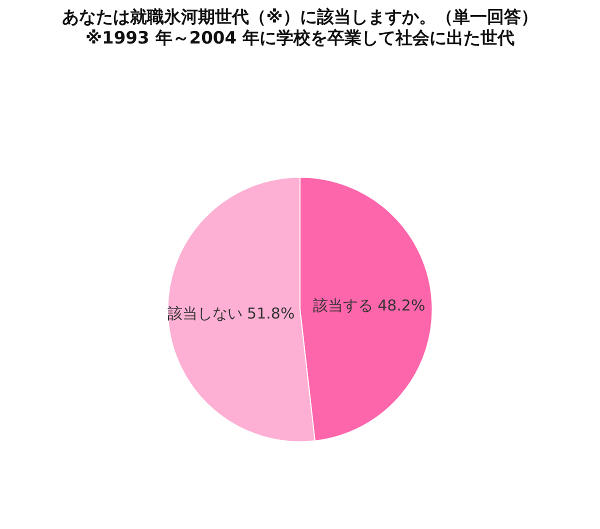 The image size is (600, 529). Describe the element at coordinates (300, 38) in the screenshot. I see `chart-subtitle: ※1993 年～2004 年に学校を卒業して社会に出た世代` at that location.